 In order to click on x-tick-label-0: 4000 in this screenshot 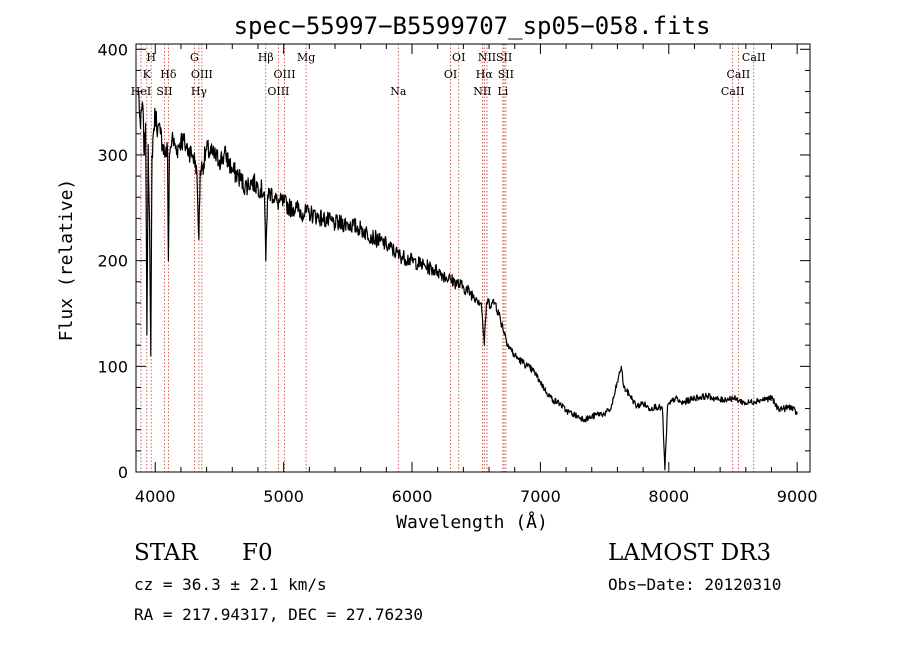, I will do `click(155, 496)`.